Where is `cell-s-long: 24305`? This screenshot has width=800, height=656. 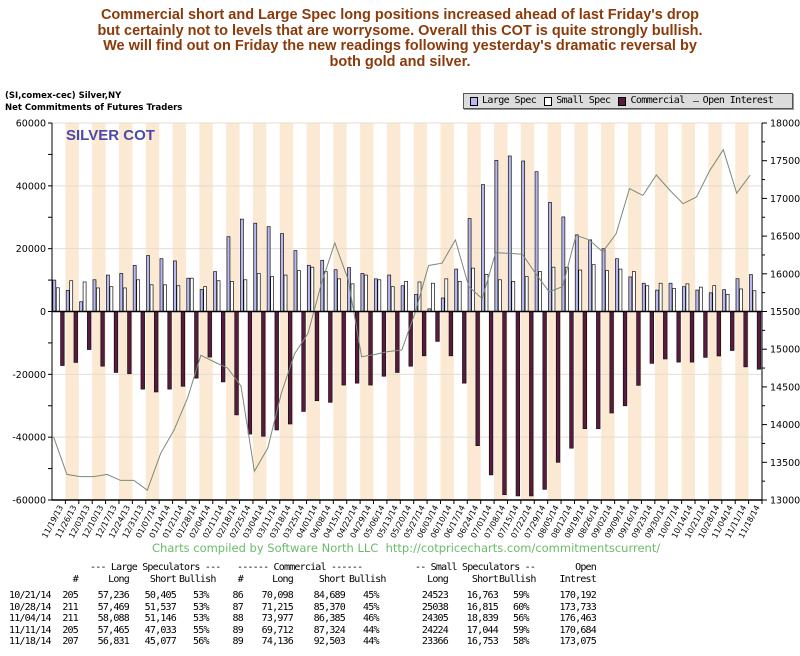
cell-s-long: 24305 is located at coordinates (435, 619).